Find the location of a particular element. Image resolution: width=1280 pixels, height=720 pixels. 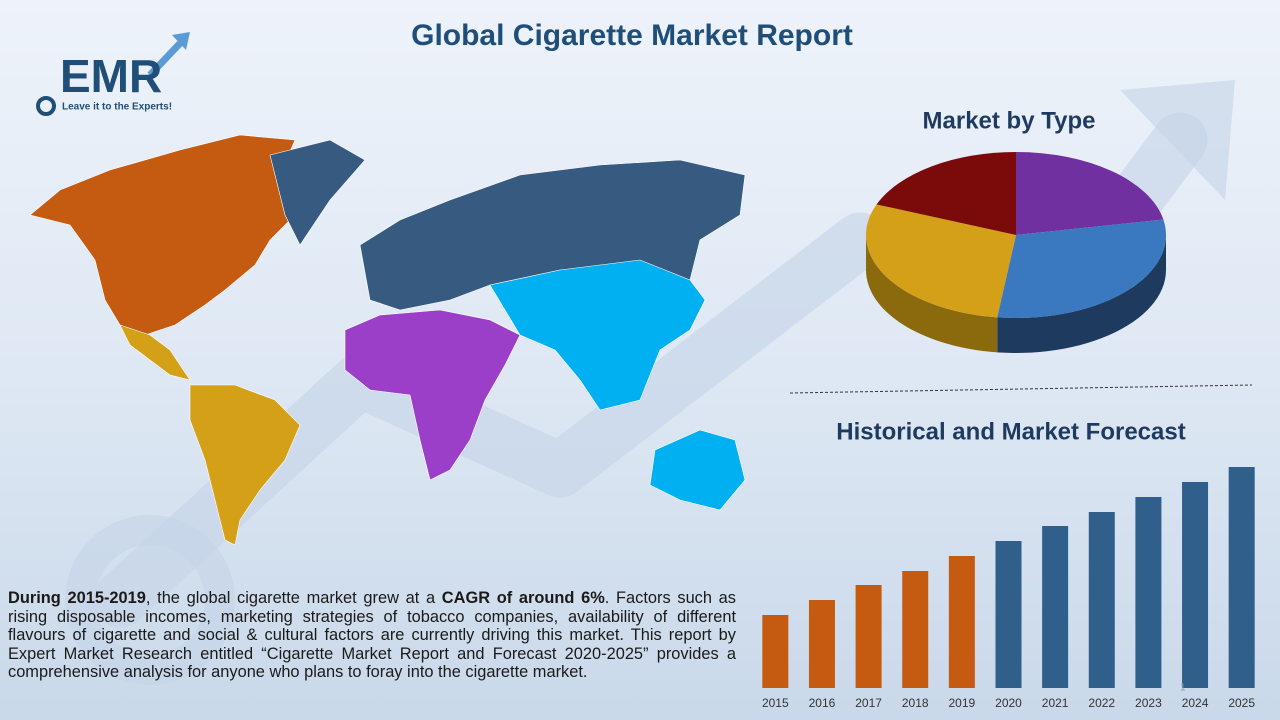

description-segment: During 2015-2019 is located at coordinates (77, 598).